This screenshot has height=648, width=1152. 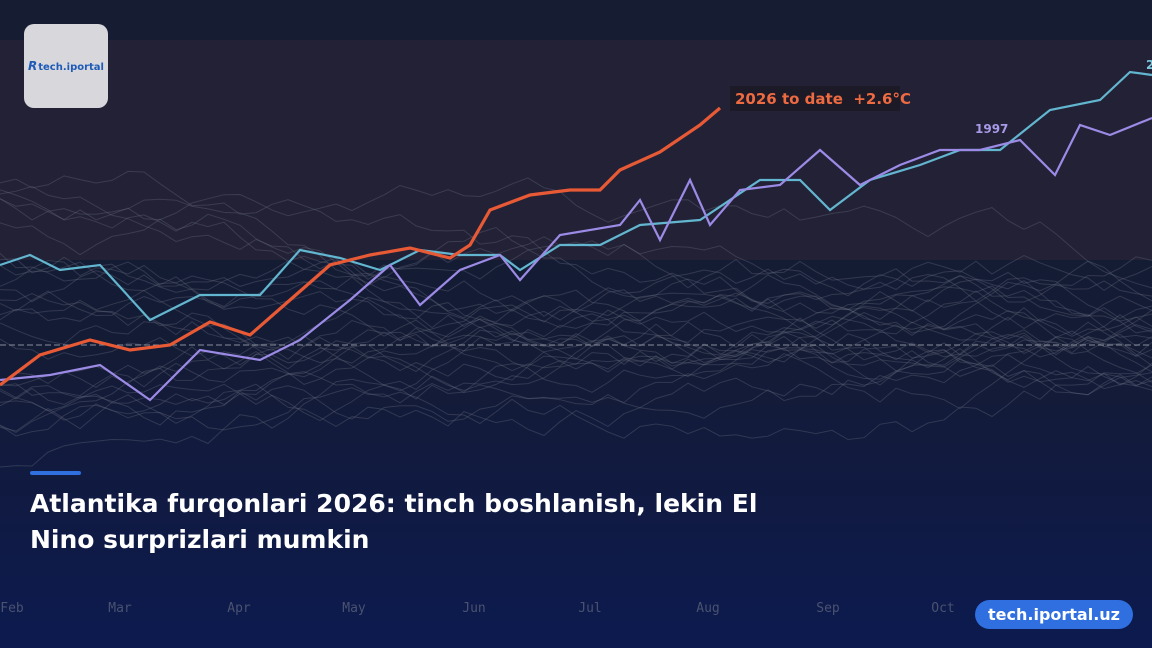 I want to click on month-label: Jul, so click(x=589, y=608).